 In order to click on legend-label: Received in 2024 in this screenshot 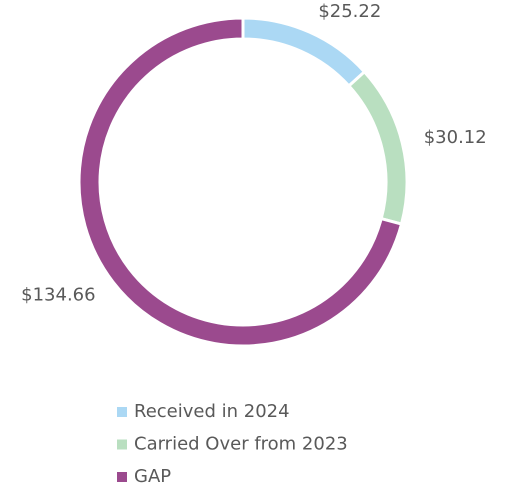, I will do `click(212, 411)`.